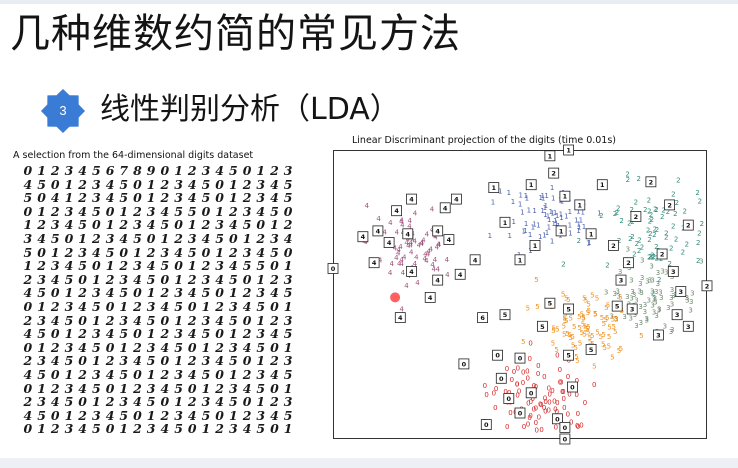  What do you see at coordinates (63, 110) in the screenshot?
I see `badge-number: 3` at bounding box center [63, 110].